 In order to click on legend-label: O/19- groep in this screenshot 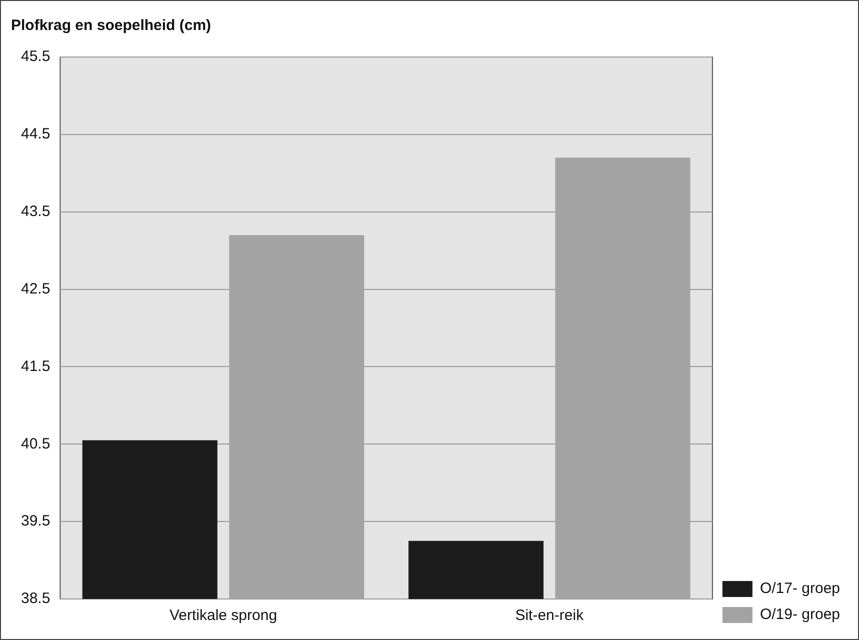, I will do `click(800, 615)`.